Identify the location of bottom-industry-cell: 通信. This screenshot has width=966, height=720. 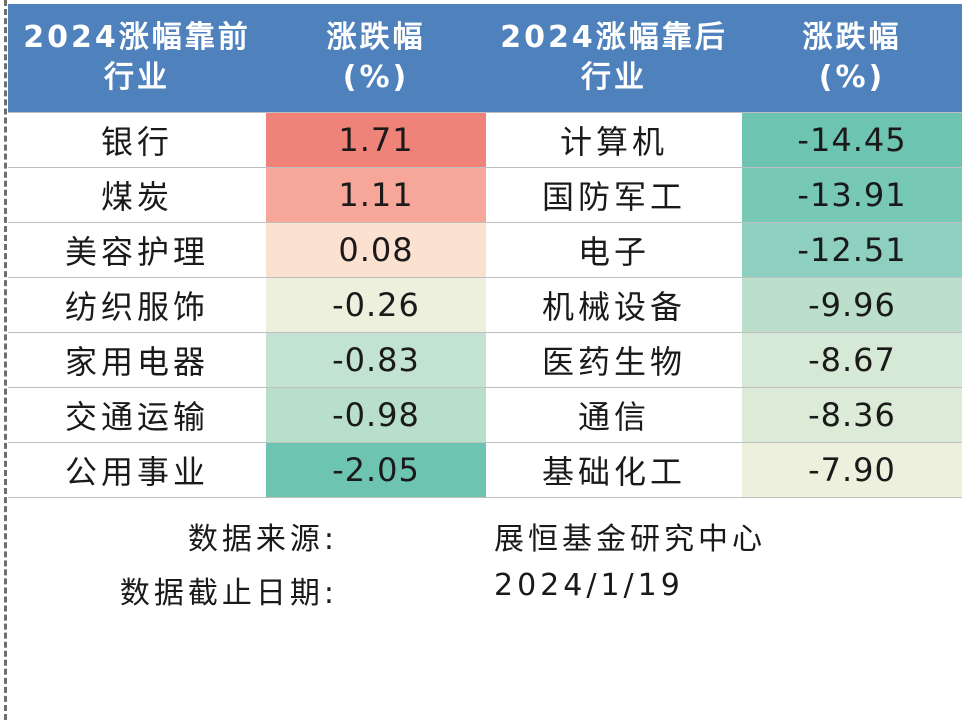
(614, 415).